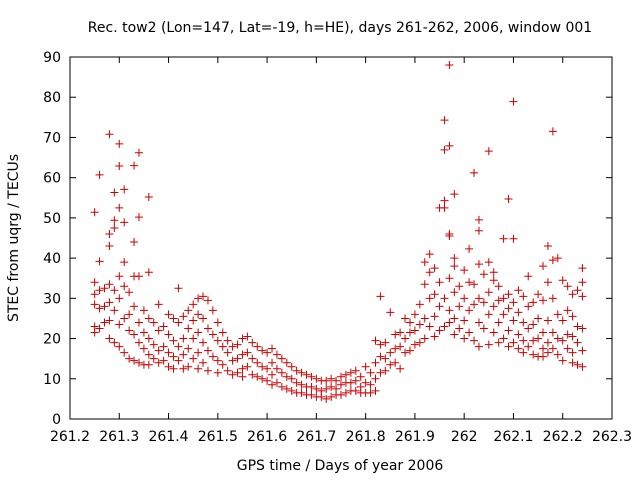 The width and height of the screenshot is (640, 480). What do you see at coordinates (52, 138) in the screenshot?
I see `y-tick-label: 70` at bounding box center [52, 138].